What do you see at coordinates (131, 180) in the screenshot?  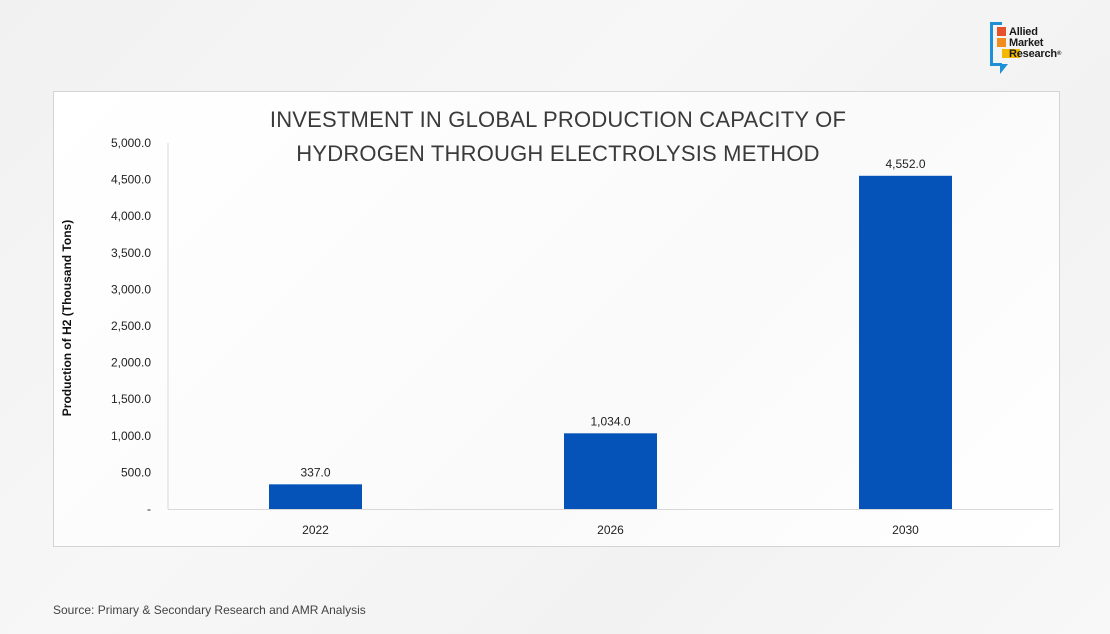 I see `y-tick-label: 4,500.0` at bounding box center [131, 180].